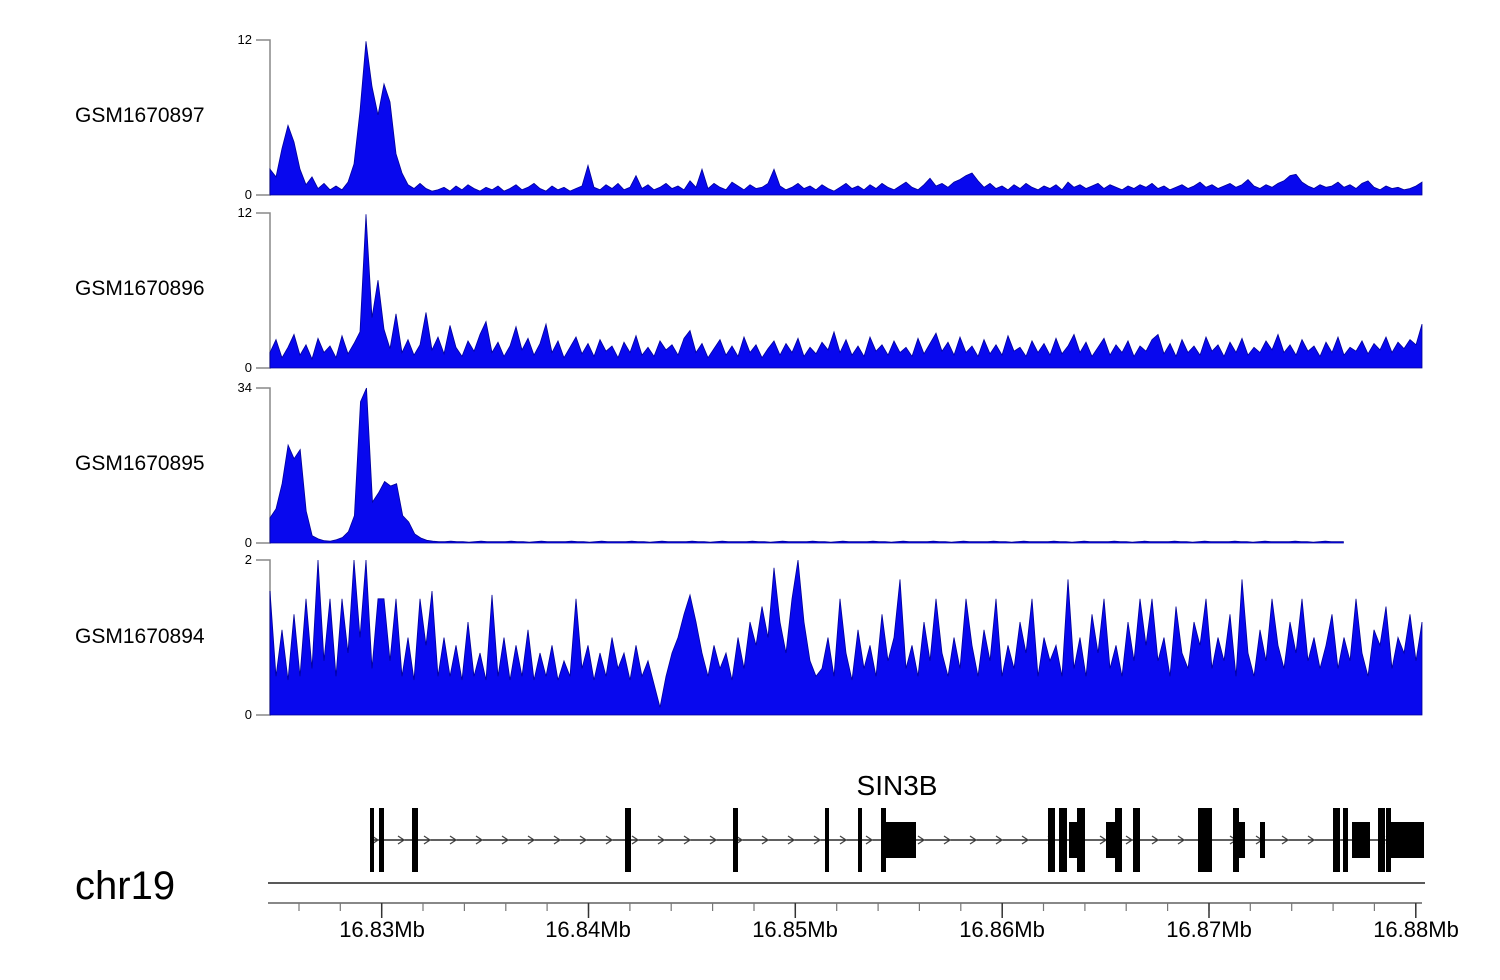  Describe the element at coordinates (1416, 929) in the screenshot. I see `axis-tick-label: 16.88Mb` at that location.